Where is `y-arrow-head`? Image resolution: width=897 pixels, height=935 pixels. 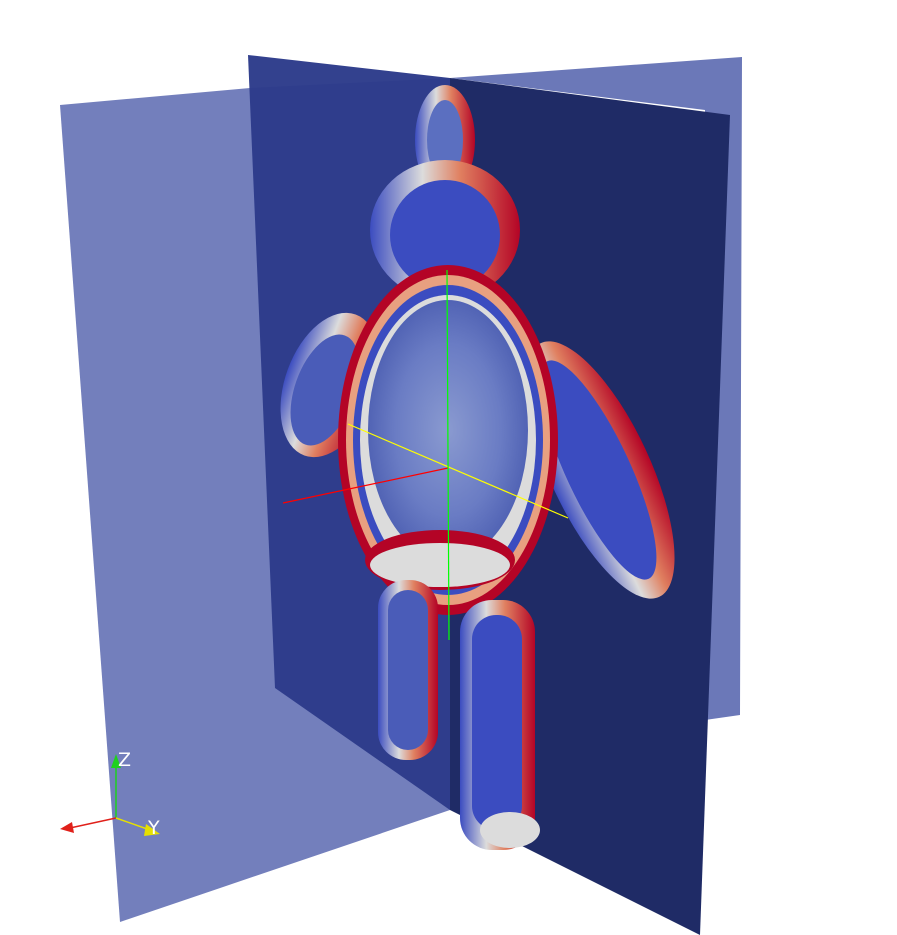 y-arrow-head is located at coordinates (152, 830).